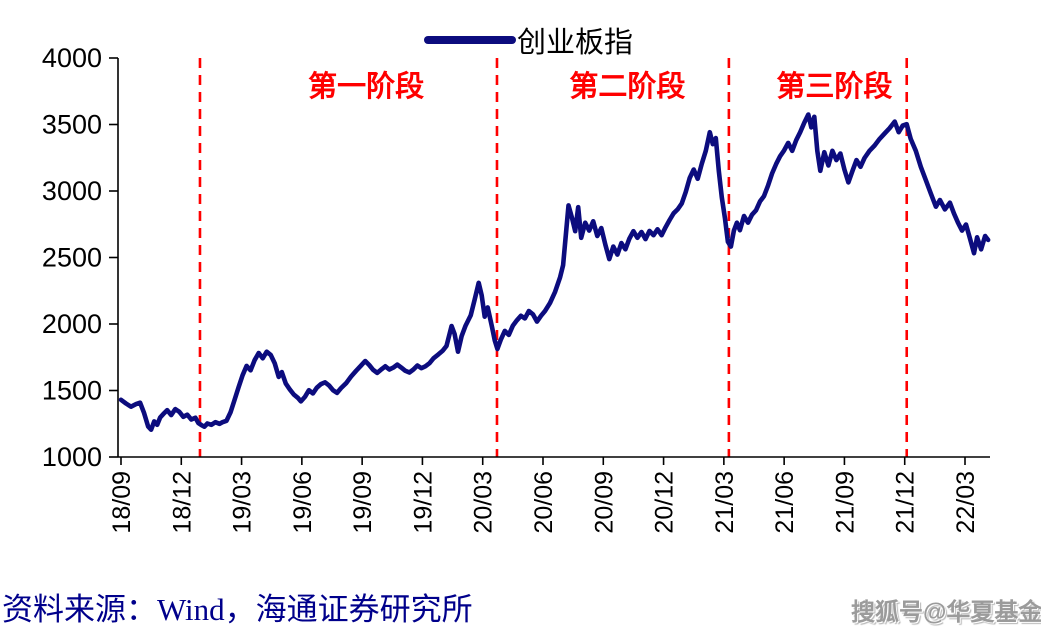  I want to click on y-tick-label: 4000, so click(72, 58).